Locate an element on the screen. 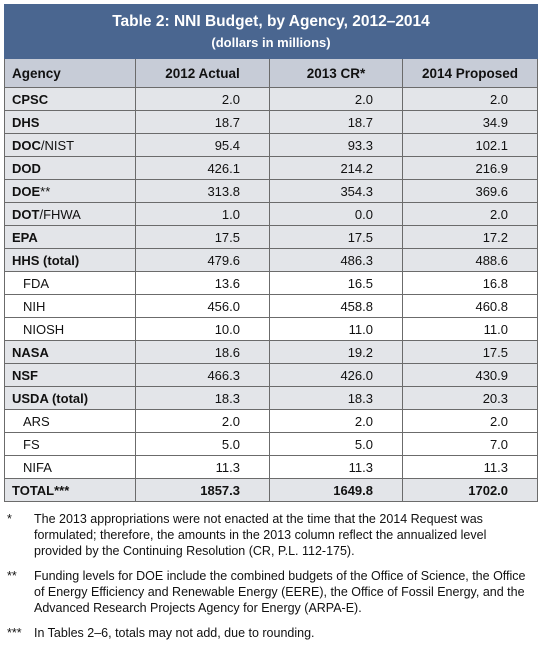 This screenshot has width=542, height=650. value-2013-cr: 426.0 is located at coordinates (336, 375).